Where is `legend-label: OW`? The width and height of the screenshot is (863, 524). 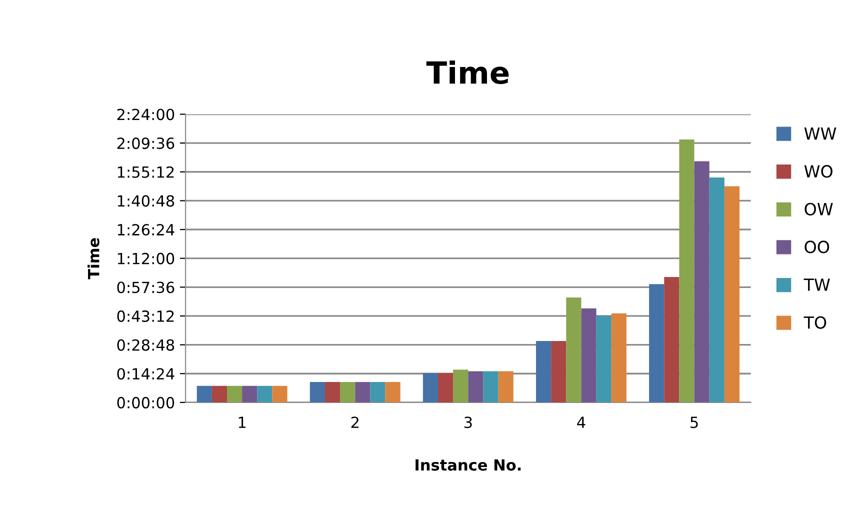
legend-label: OW is located at coordinates (818, 209).